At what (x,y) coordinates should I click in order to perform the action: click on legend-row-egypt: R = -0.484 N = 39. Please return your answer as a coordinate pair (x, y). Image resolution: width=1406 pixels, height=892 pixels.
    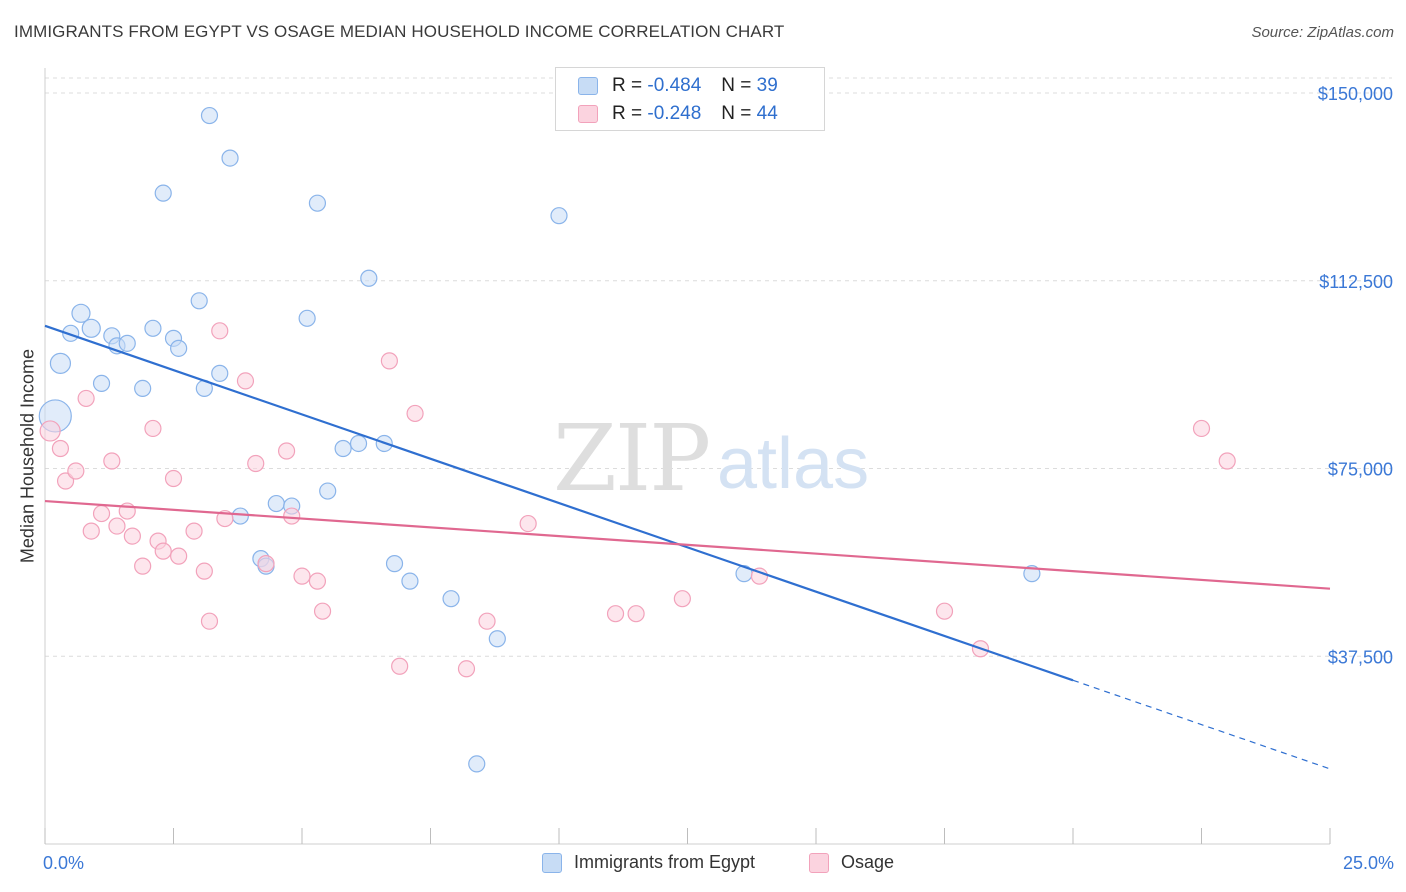
    Looking at the image, I should click on (678, 86).